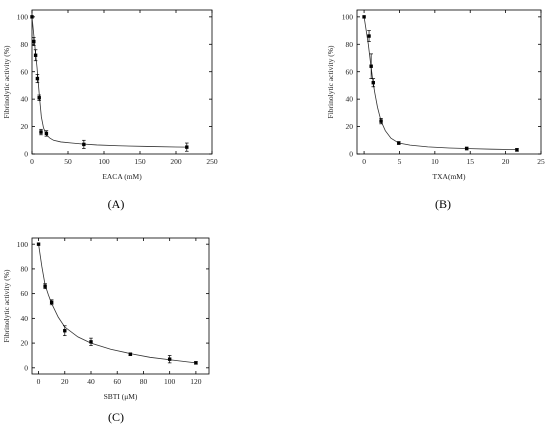  What do you see at coordinates (196, 381) in the screenshot?
I see `chart-2-x-tick-label: 120` at bounding box center [196, 381].